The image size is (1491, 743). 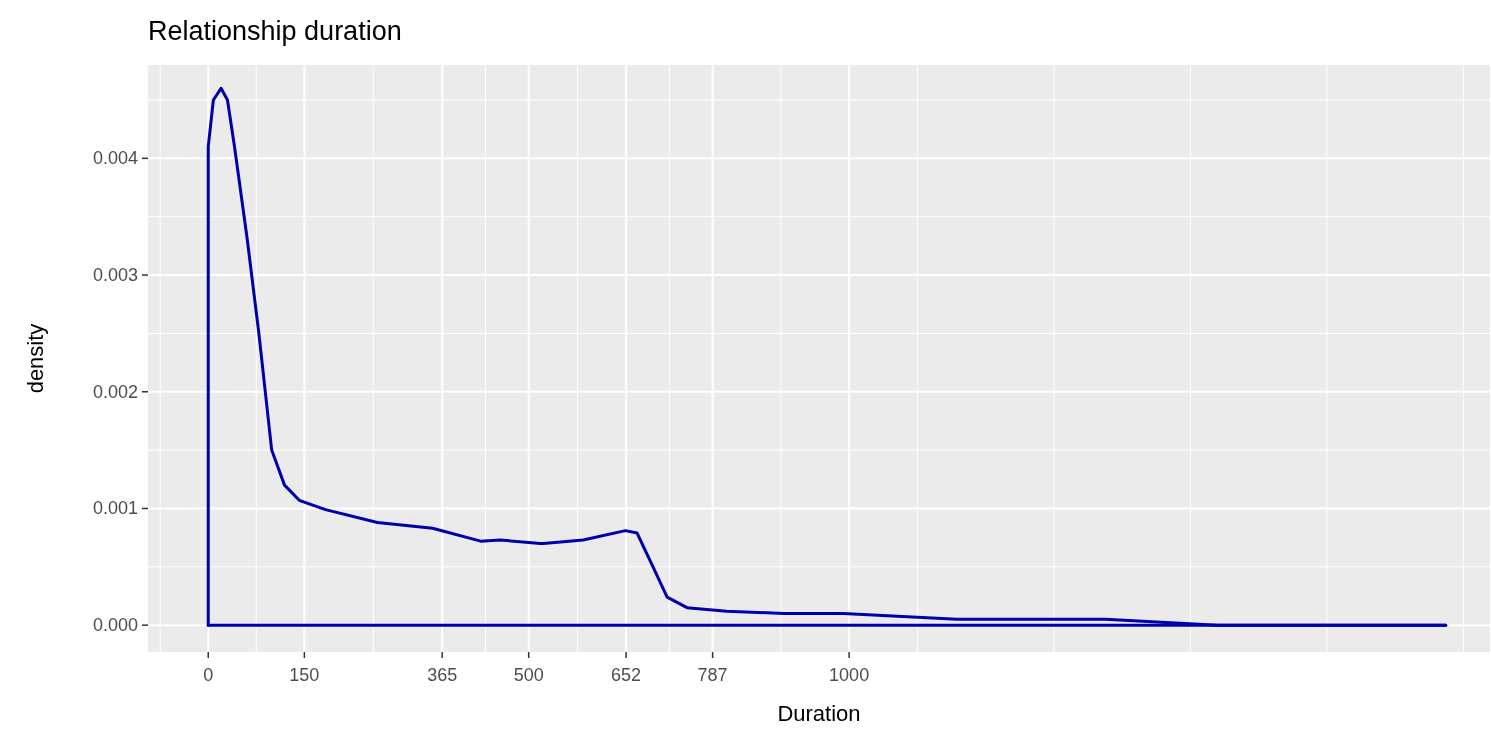 What do you see at coordinates (115, 508) in the screenshot?
I see `y-tick-label: 0.001` at bounding box center [115, 508].